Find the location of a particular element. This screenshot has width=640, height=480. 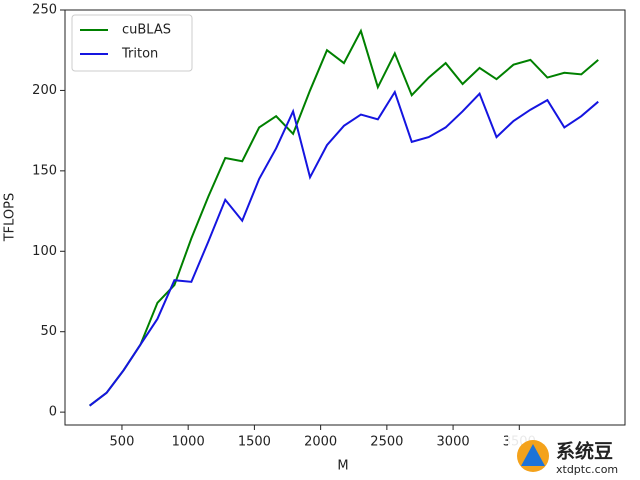

legend: cuBLAS Triton is located at coordinates (132, 43).